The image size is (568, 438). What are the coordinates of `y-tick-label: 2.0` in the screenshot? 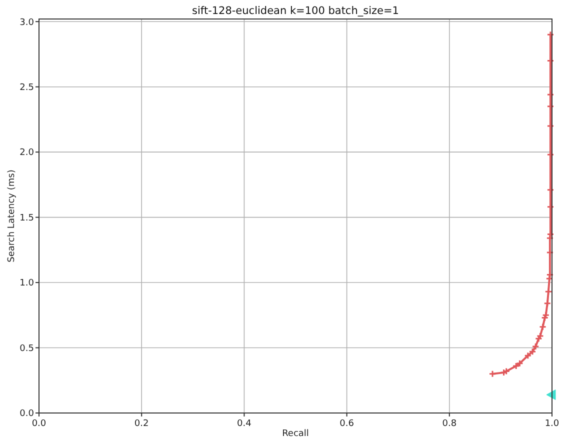 It's located at (27, 153).